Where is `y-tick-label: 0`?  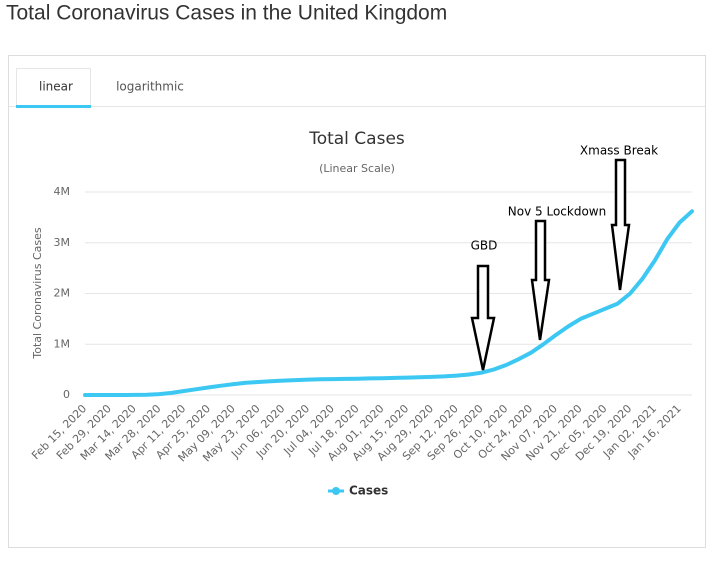 y-tick-label: 0 is located at coordinates (66, 394).